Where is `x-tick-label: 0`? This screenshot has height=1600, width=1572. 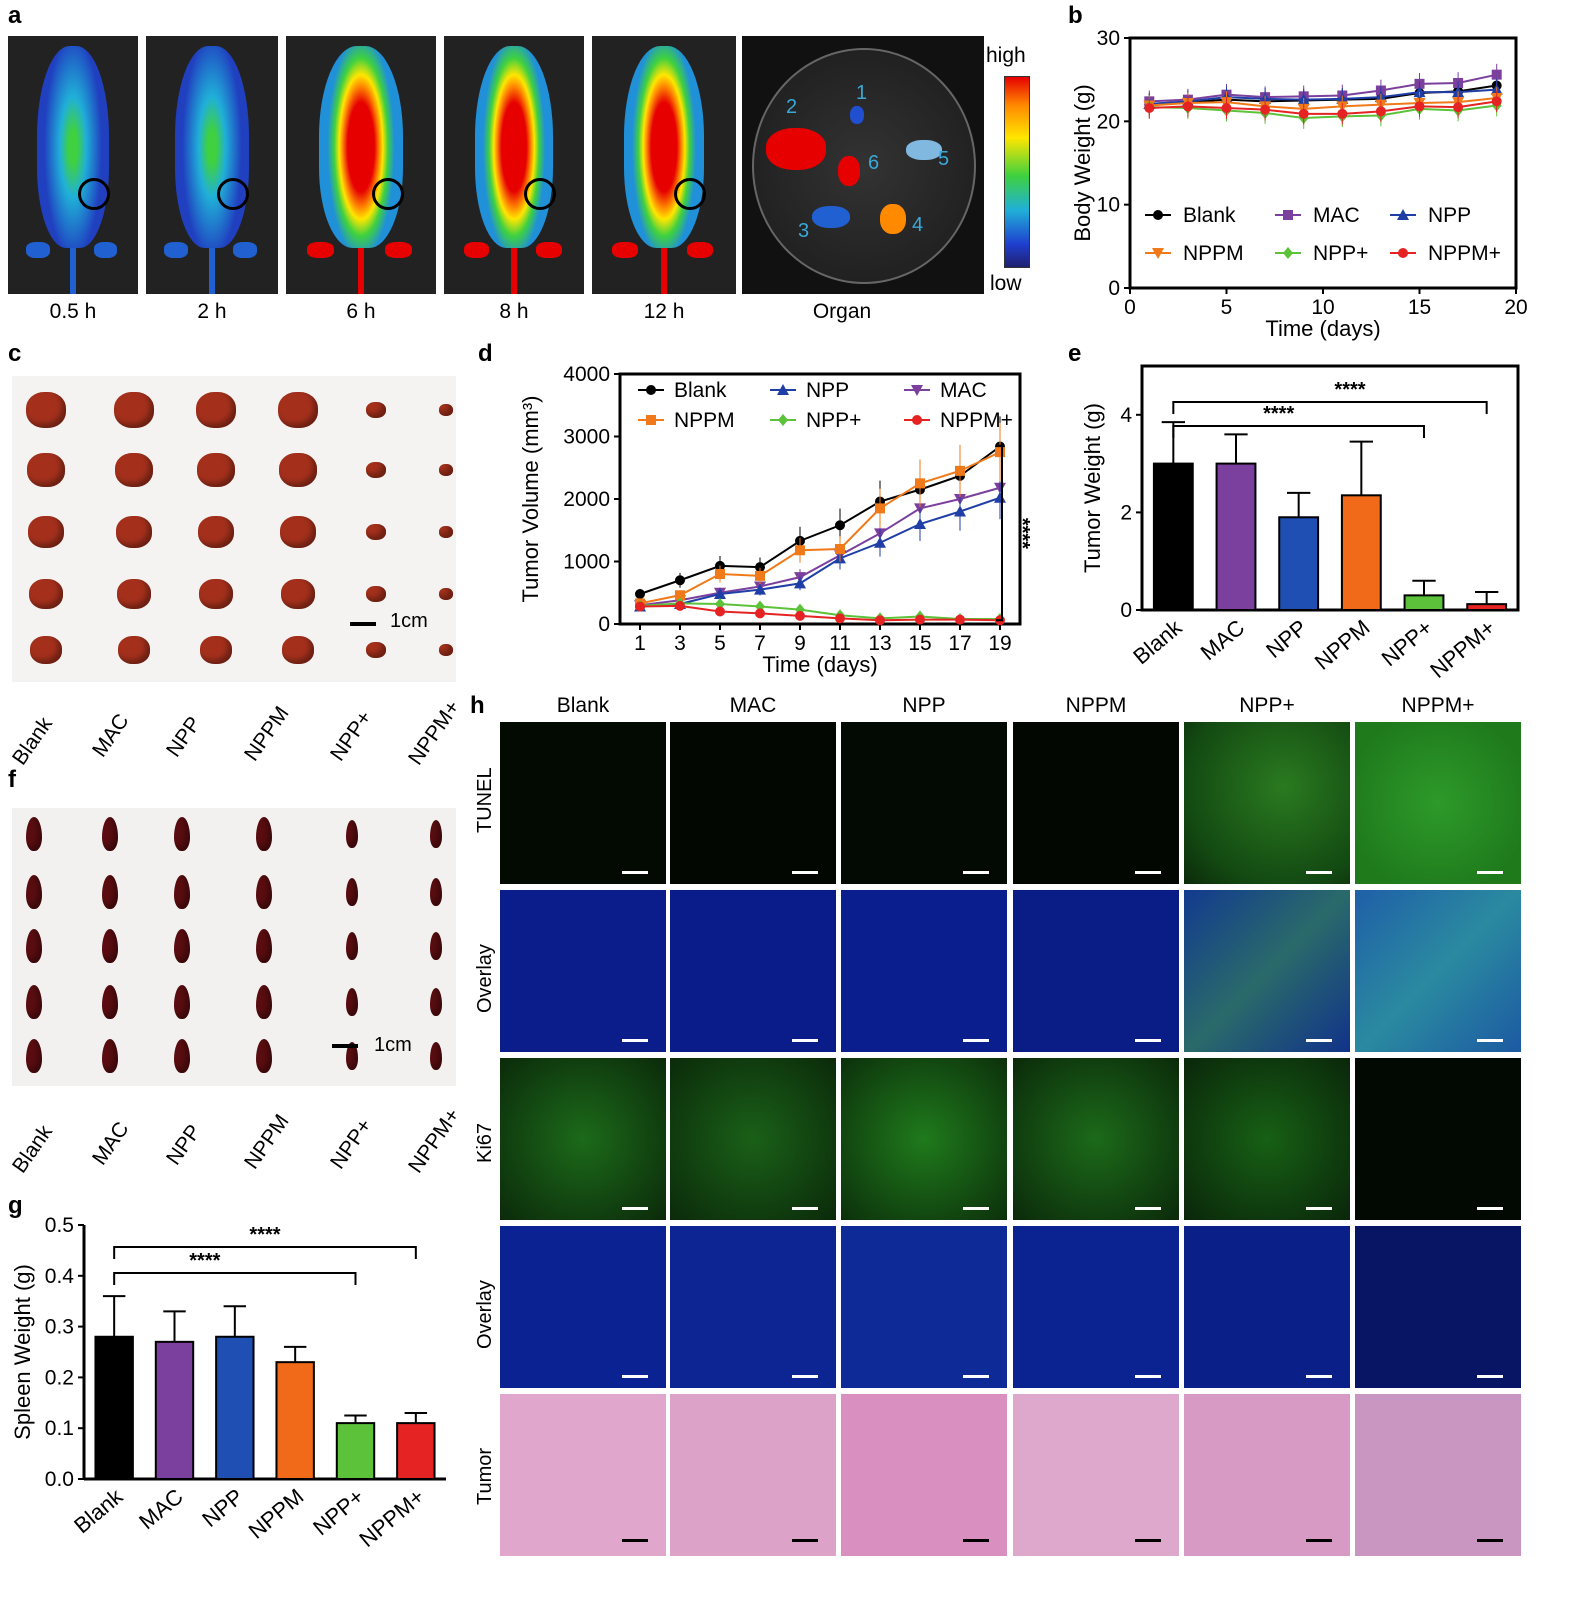
x-tick-label: 0 is located at coordinates (1130, 307).